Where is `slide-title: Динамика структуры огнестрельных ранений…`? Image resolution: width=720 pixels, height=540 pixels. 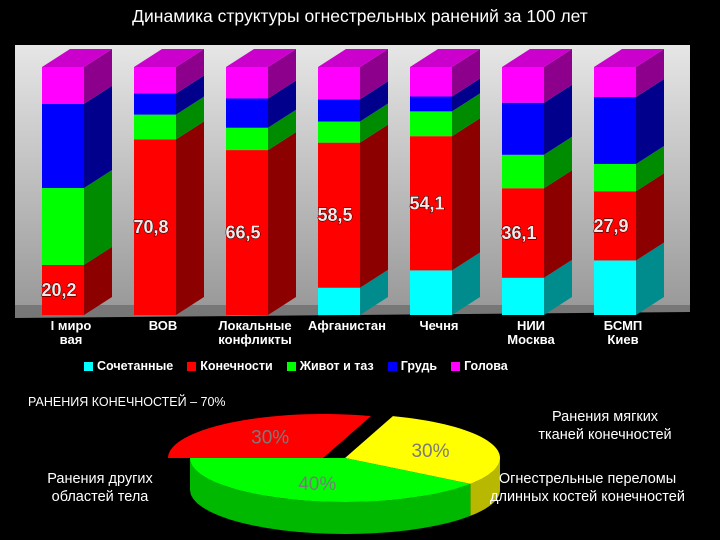
slide-title: Динамика структуры огнестрельных ранений… is located at coordinates (360, 16).